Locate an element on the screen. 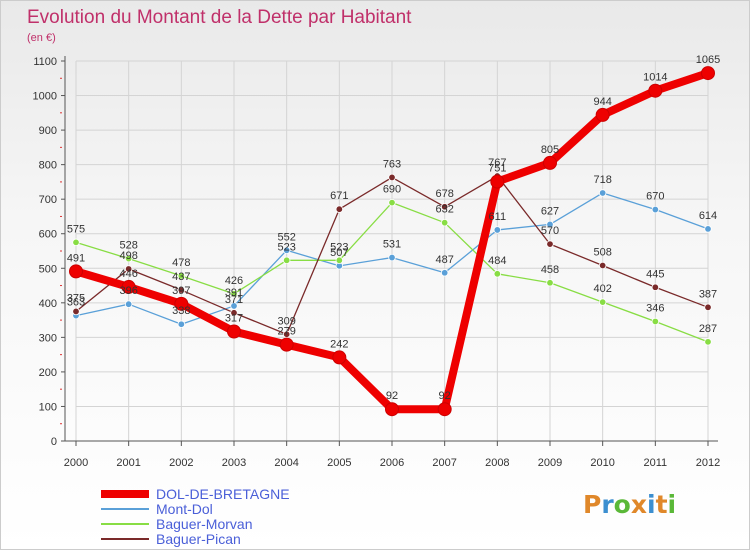 The height and width of the screenshot is (550, 750). y-tick-label: 200 is located at coordinates (48, 373).